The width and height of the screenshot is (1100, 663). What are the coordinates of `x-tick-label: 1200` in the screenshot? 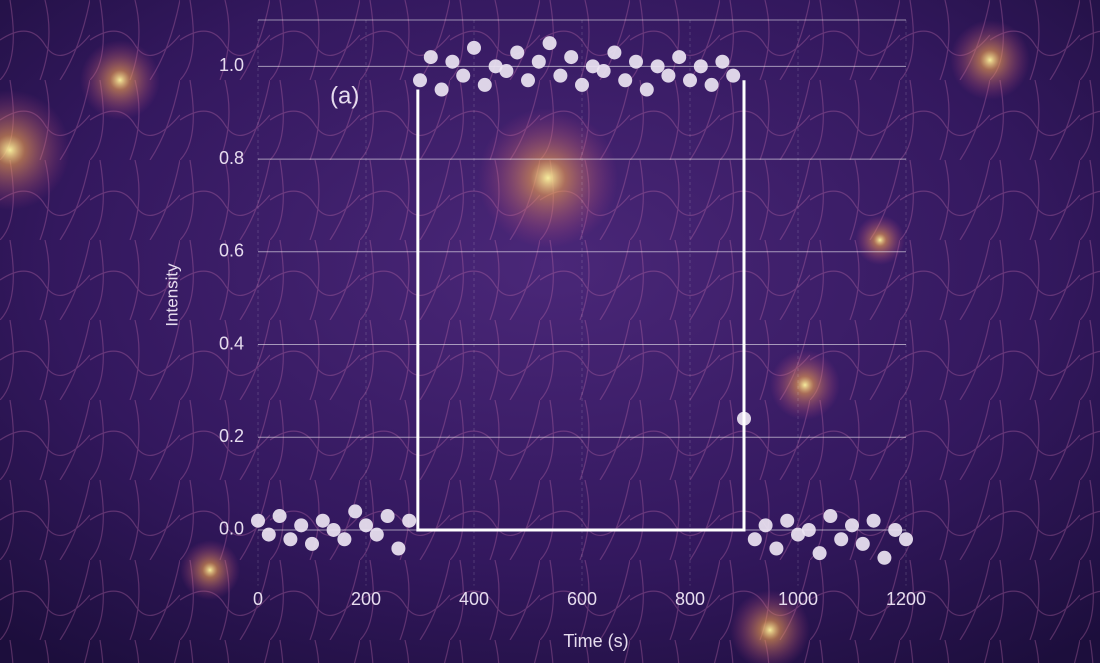 It's located at (906, 599).